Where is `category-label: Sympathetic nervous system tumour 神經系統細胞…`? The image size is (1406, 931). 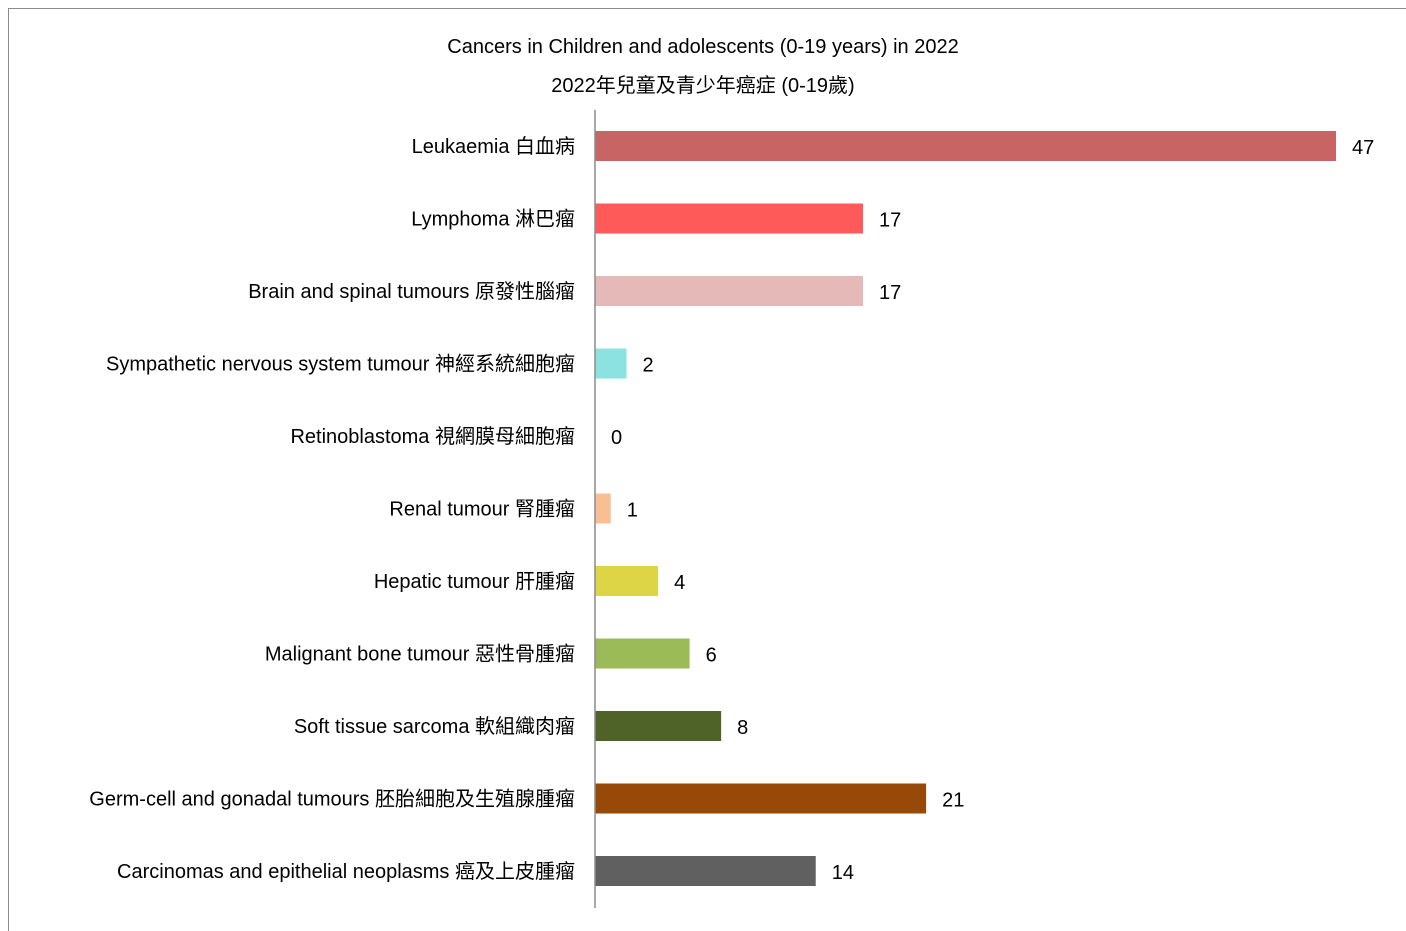
category-label: Sympathetic nervous system tumour 神經系統細胞… is located at coordinates (340, 364).